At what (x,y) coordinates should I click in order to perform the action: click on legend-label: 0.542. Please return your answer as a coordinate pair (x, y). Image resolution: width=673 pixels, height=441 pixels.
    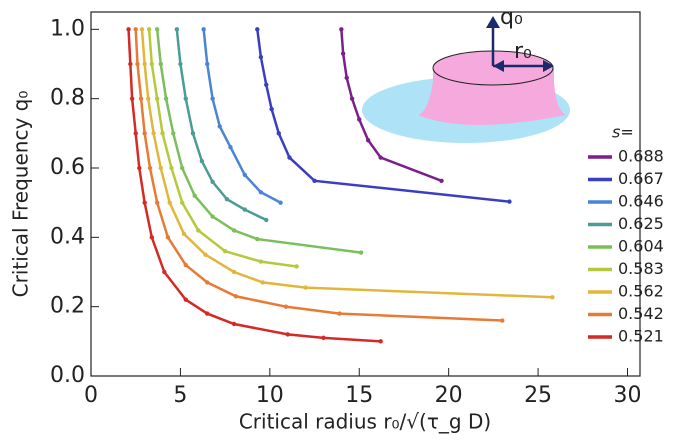
    Looking at the image, I should click on (641, 313).